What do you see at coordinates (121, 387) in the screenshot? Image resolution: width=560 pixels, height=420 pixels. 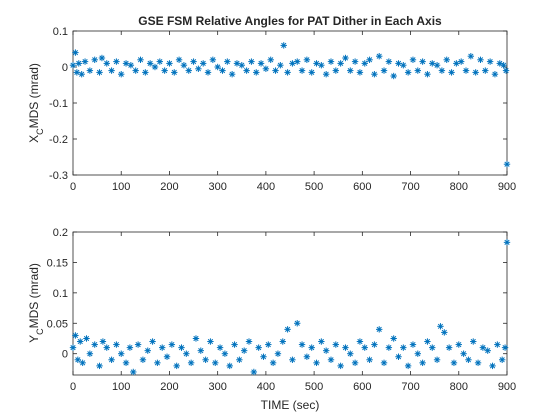 I see `x-tick-label: 100` at bounding box center [121, 387].